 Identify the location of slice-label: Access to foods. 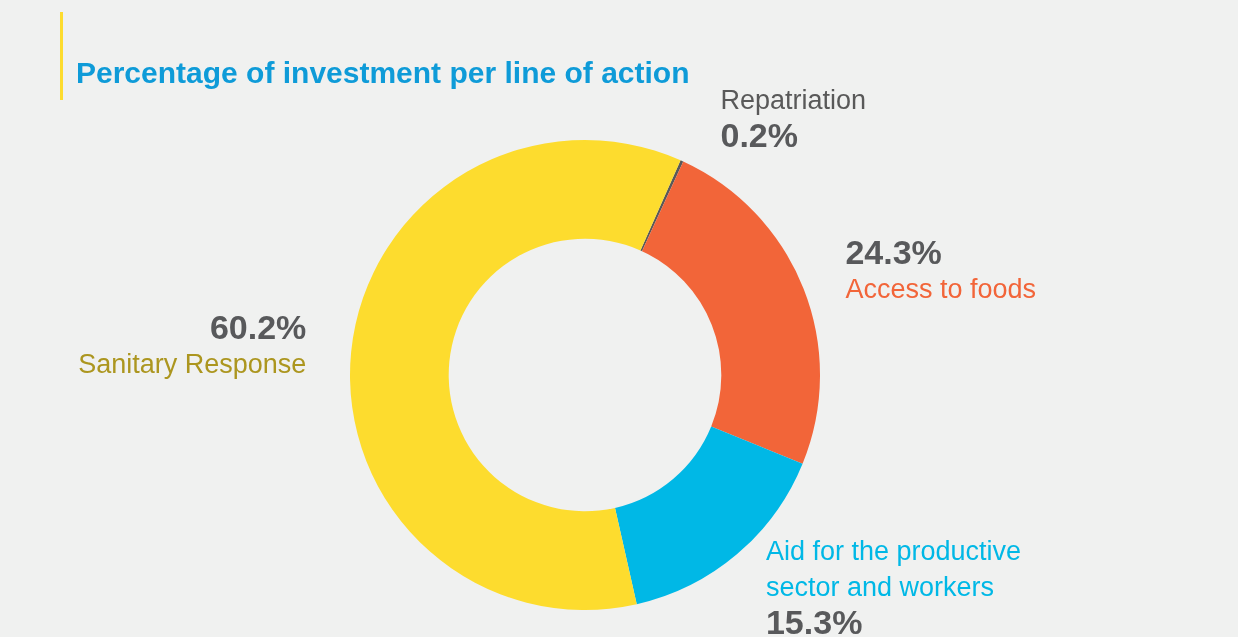
(941, 288).